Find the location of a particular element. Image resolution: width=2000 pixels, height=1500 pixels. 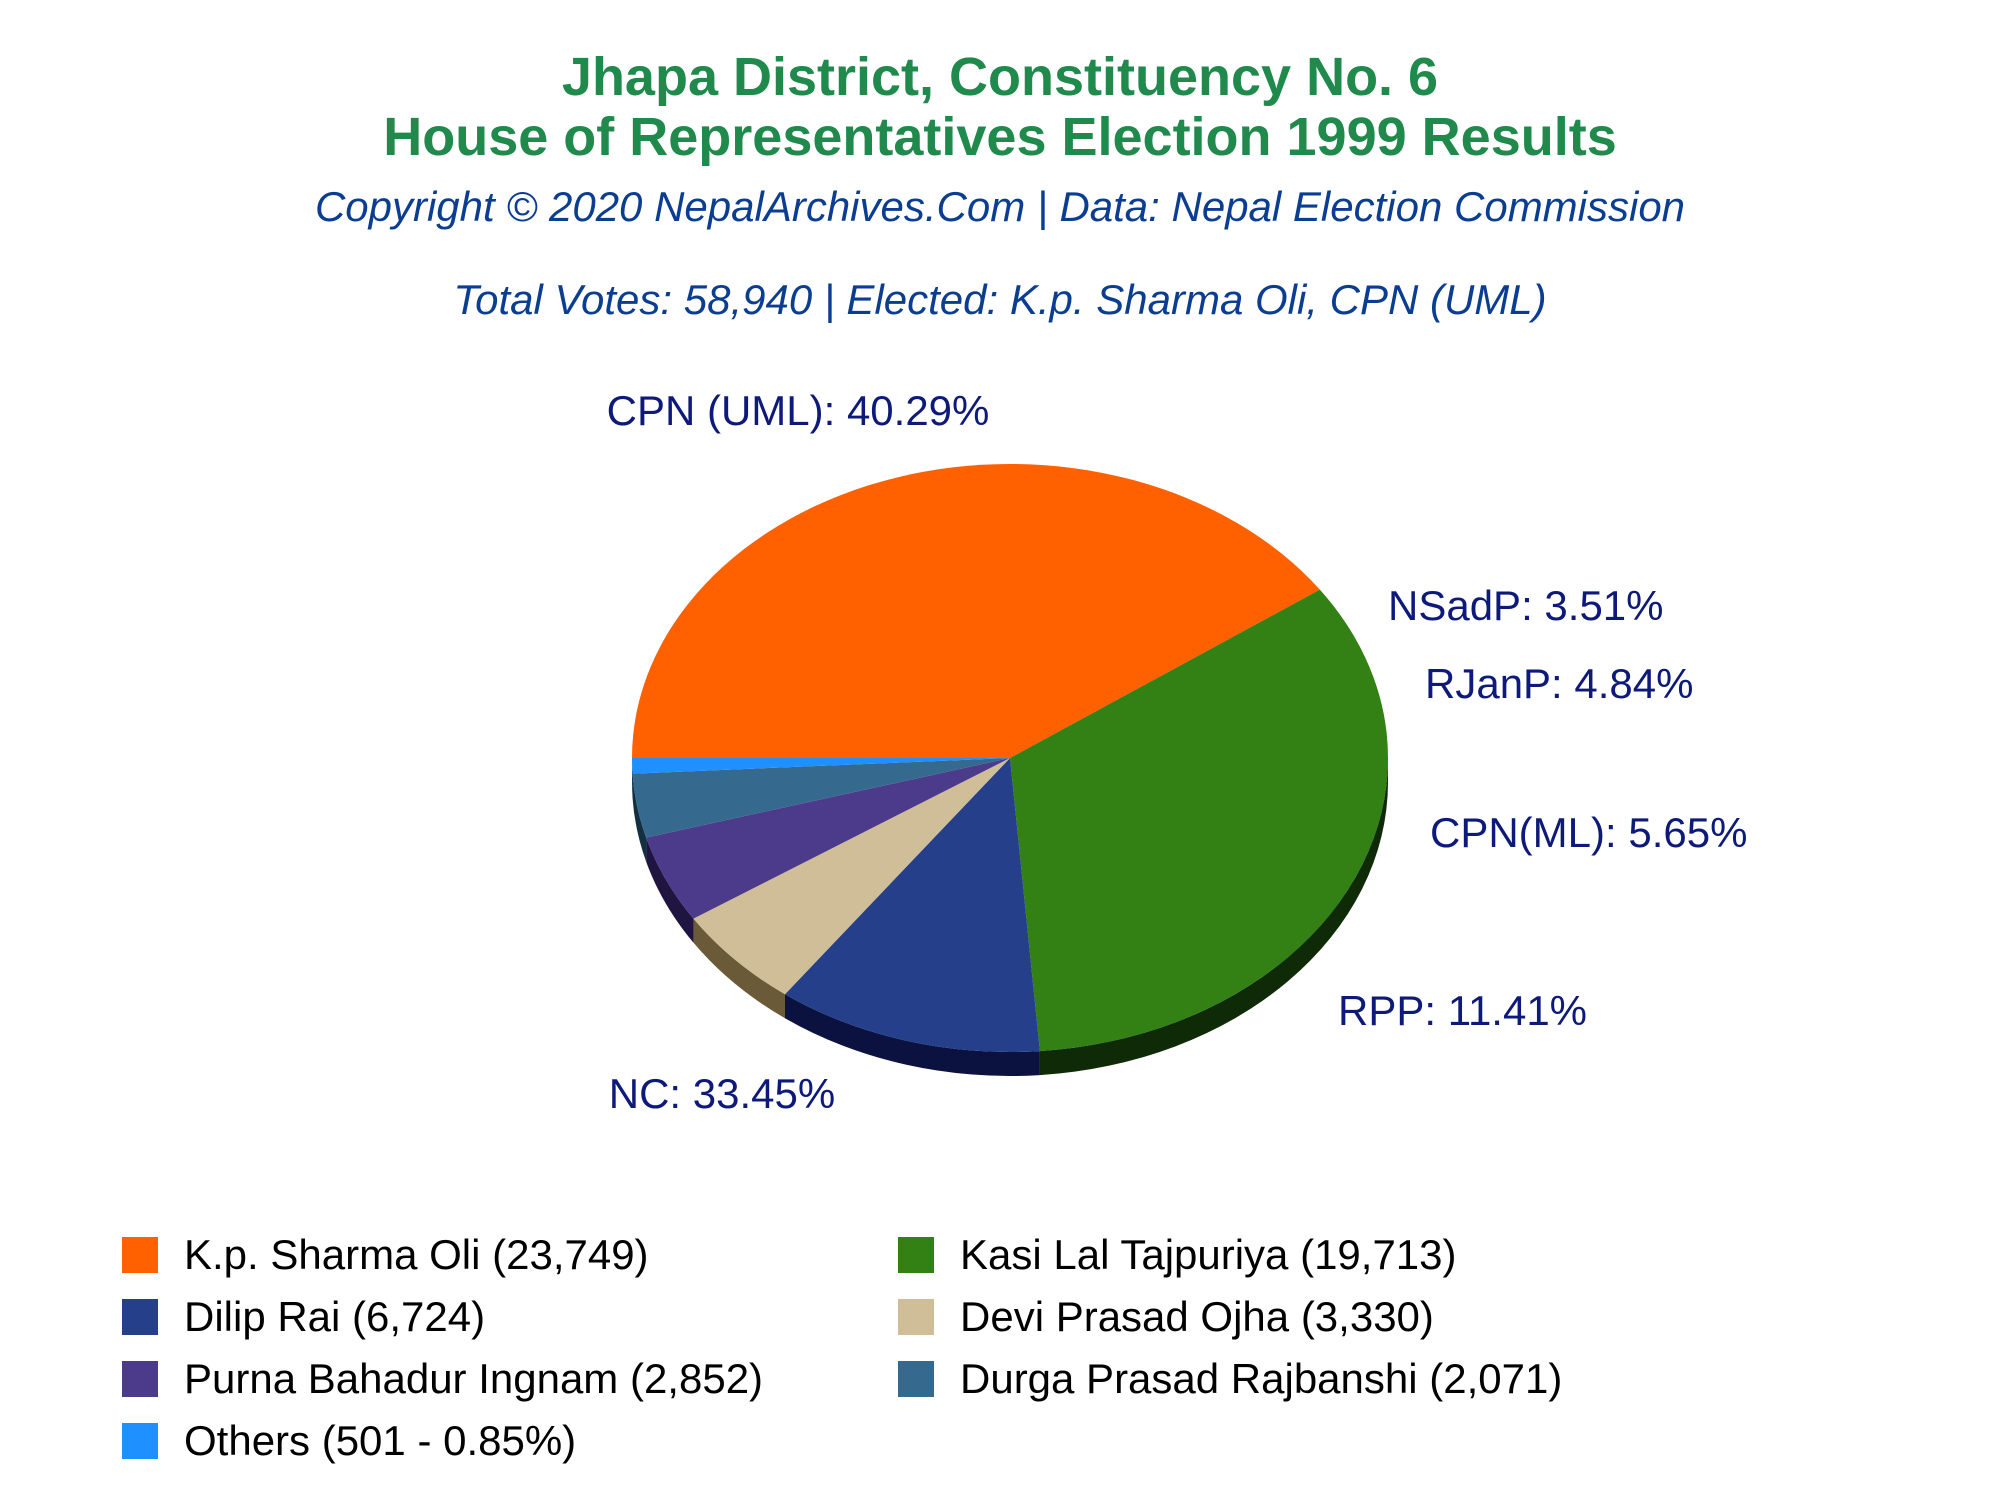

slice-label-nsadp: NSadP: 3.51% is located at coordinates (1526, 605).